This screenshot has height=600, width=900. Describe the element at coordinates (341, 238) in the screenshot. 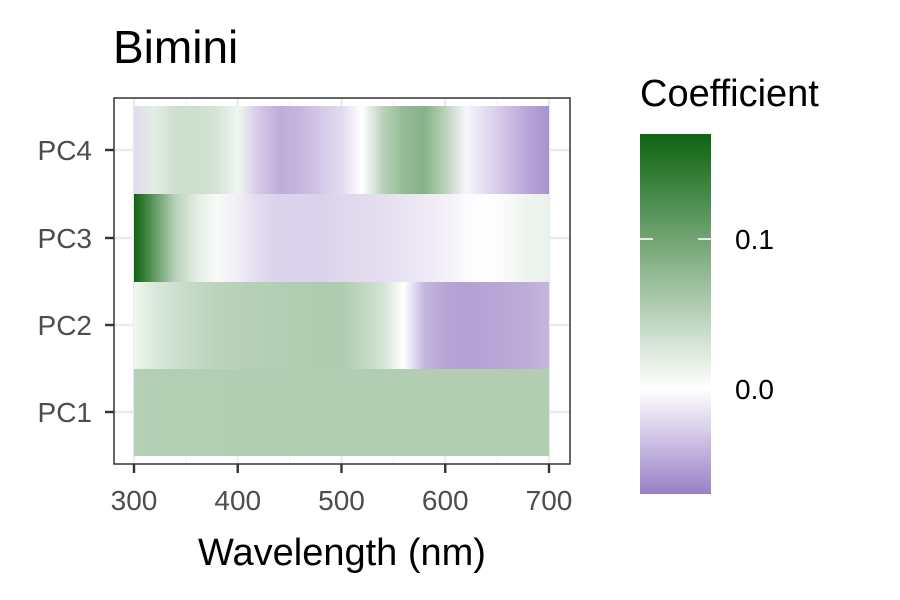

I see `heatmap-row-pc3` at that location.